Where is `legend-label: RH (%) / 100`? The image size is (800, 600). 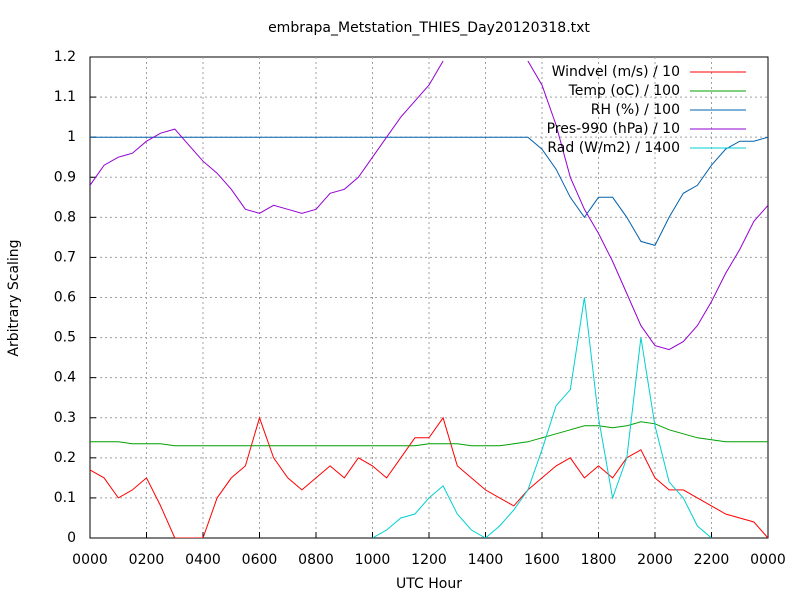
legend-label: RH (%) / 100 is located at coordinates (635, 110).